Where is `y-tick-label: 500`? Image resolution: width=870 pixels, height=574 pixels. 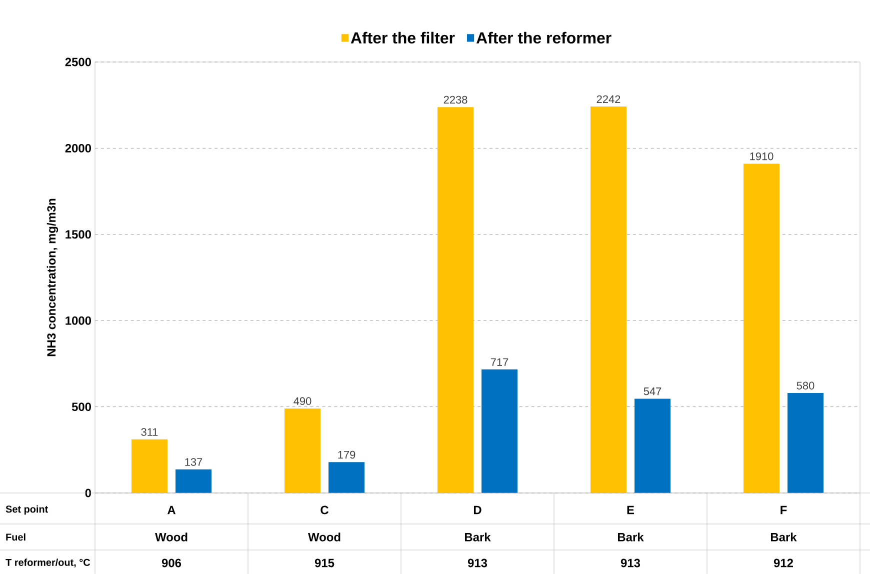
y-tick-label: 500 is located at coordinates (81, 407).